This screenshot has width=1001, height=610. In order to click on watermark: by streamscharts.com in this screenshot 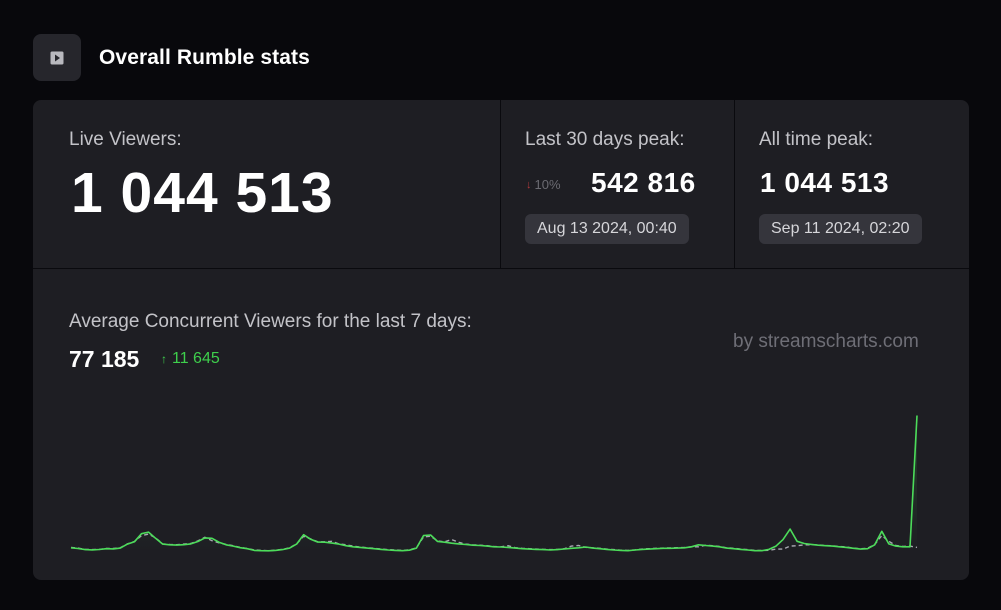, I will do `click(826, 341)`.